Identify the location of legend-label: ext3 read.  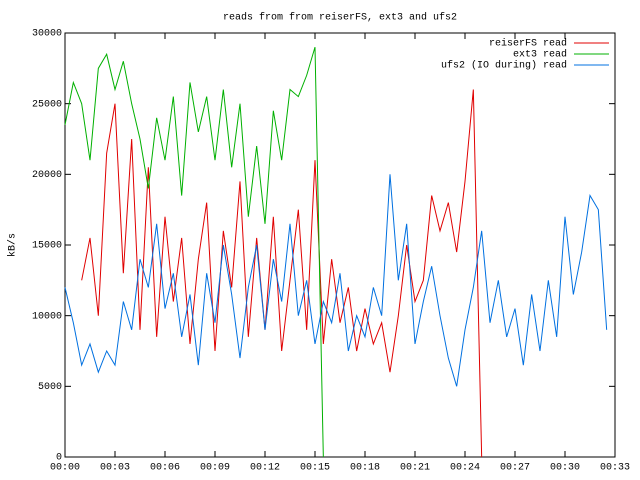
(540, 55).